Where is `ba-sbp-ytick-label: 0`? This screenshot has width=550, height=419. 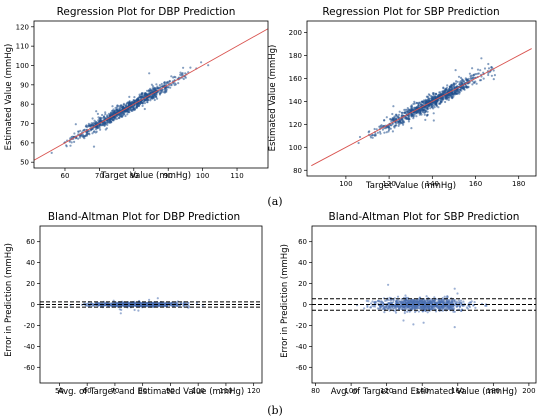 ba-sbp-ytick-label: 0 is located at coordinates (305, 305).